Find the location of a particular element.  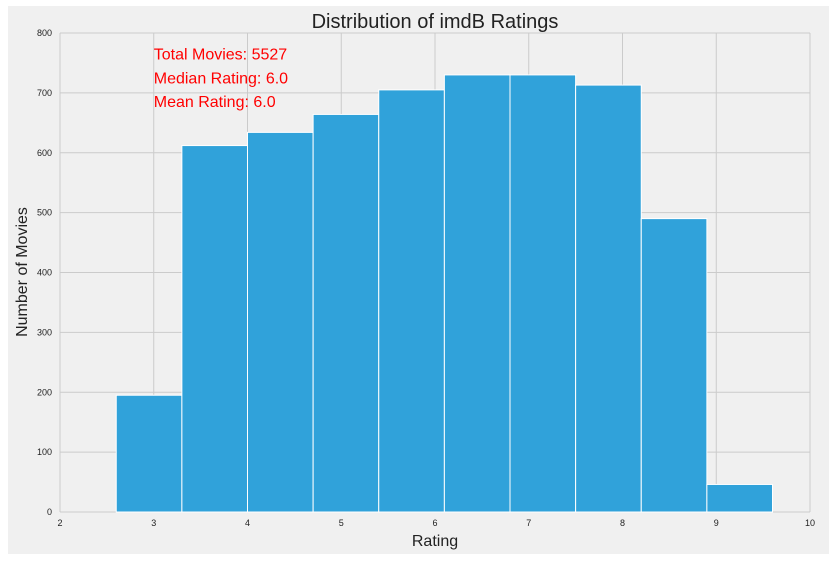

y-tick-labels: 0 100 200 300 400 500 600 700 800 is located at coordinates (44, 272).